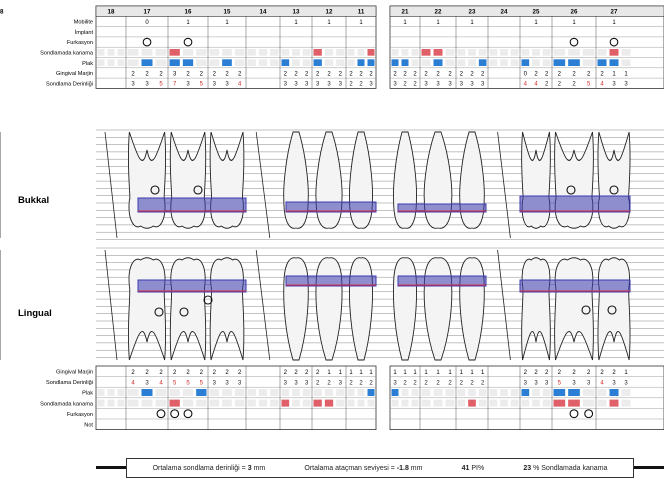 This screenshot has width=664, height=484. I want to click on gingival-margin-value: 0, so click(526, 74).